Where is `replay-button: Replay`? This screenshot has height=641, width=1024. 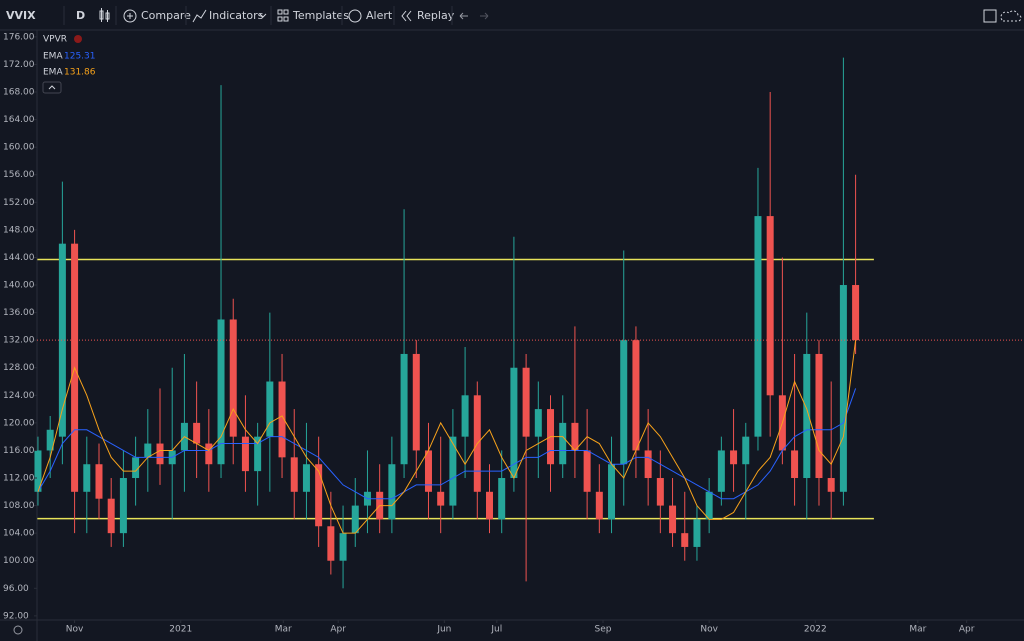 replay-button: Replay is located at coordinates (436, 15).